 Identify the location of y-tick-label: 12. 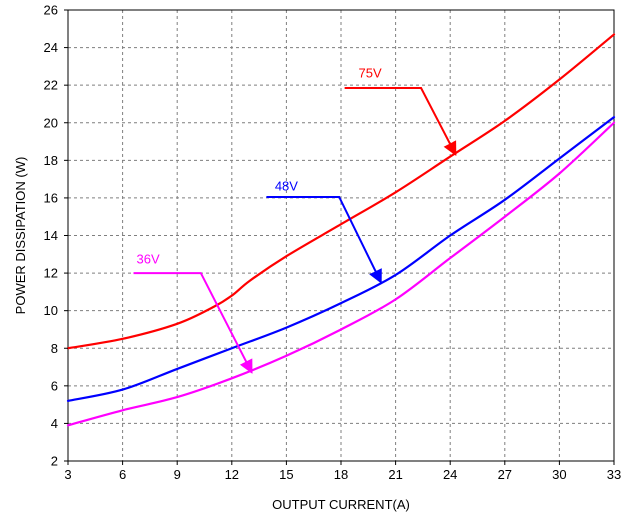
(51, 273).